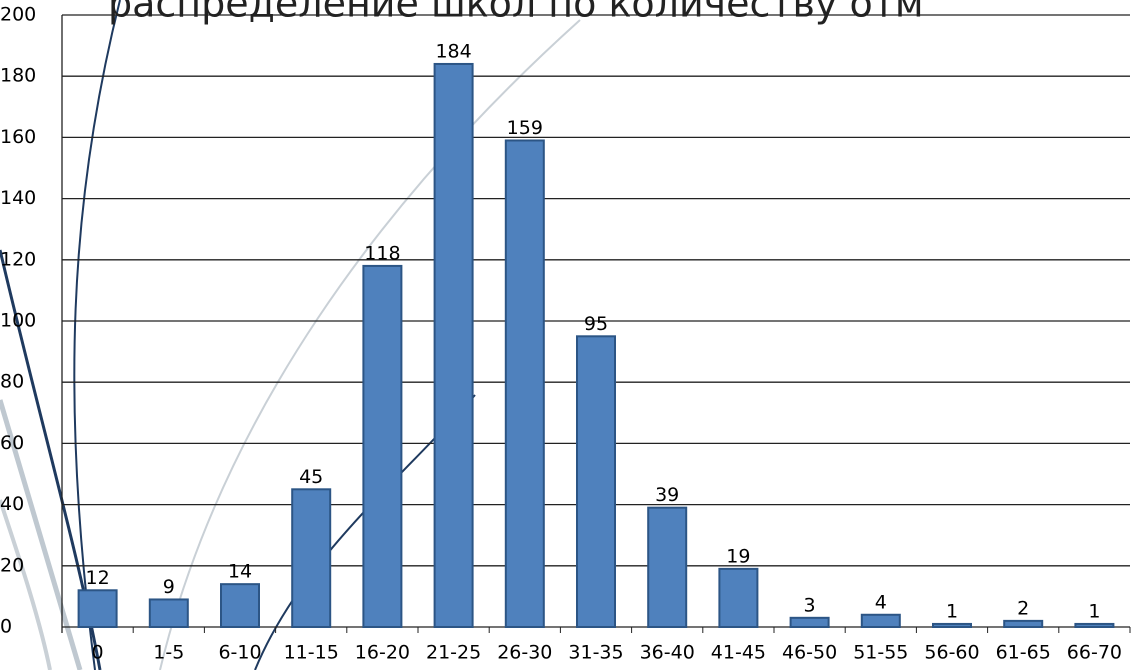  Describe the element at coordinates (810, 605) in the screenshot. I see `data-label: 3` at that location.